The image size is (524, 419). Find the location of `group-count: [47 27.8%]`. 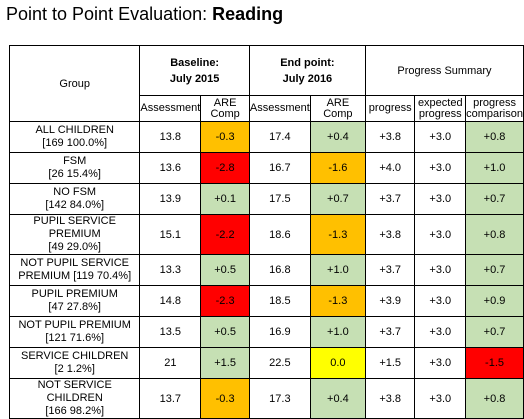

group-count: [47 27.8%] is located at coordinates (74, 307).